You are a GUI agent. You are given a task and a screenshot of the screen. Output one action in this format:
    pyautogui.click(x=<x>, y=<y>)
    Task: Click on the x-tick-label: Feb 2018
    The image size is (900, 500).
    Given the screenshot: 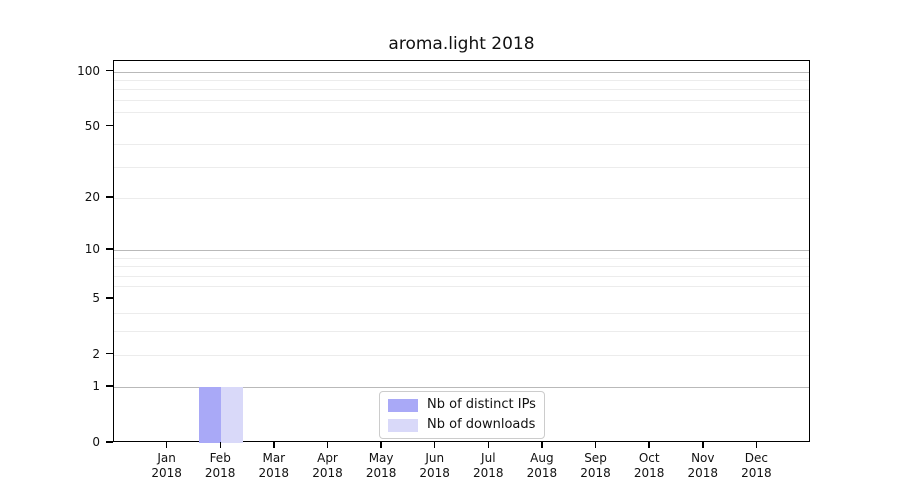 What is the action you would take?
    pyautogui.click(x=220, y=465)
    